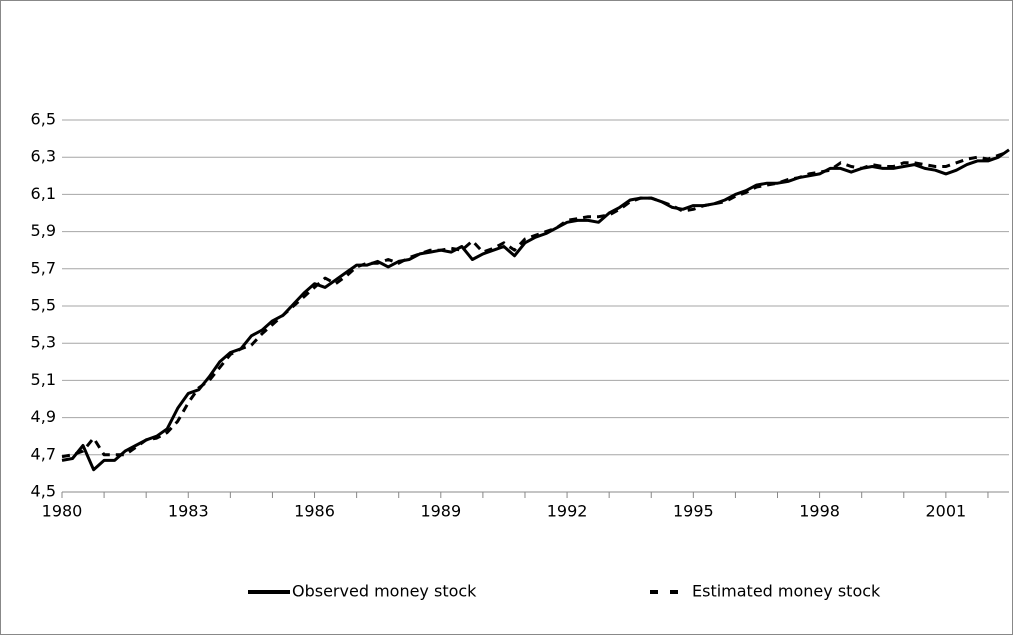 This screenshot has width=1013, height=635. Describe the element at coordinates (314, 511) in the screenshot. I see `x-tick-label: 1986` at that location.